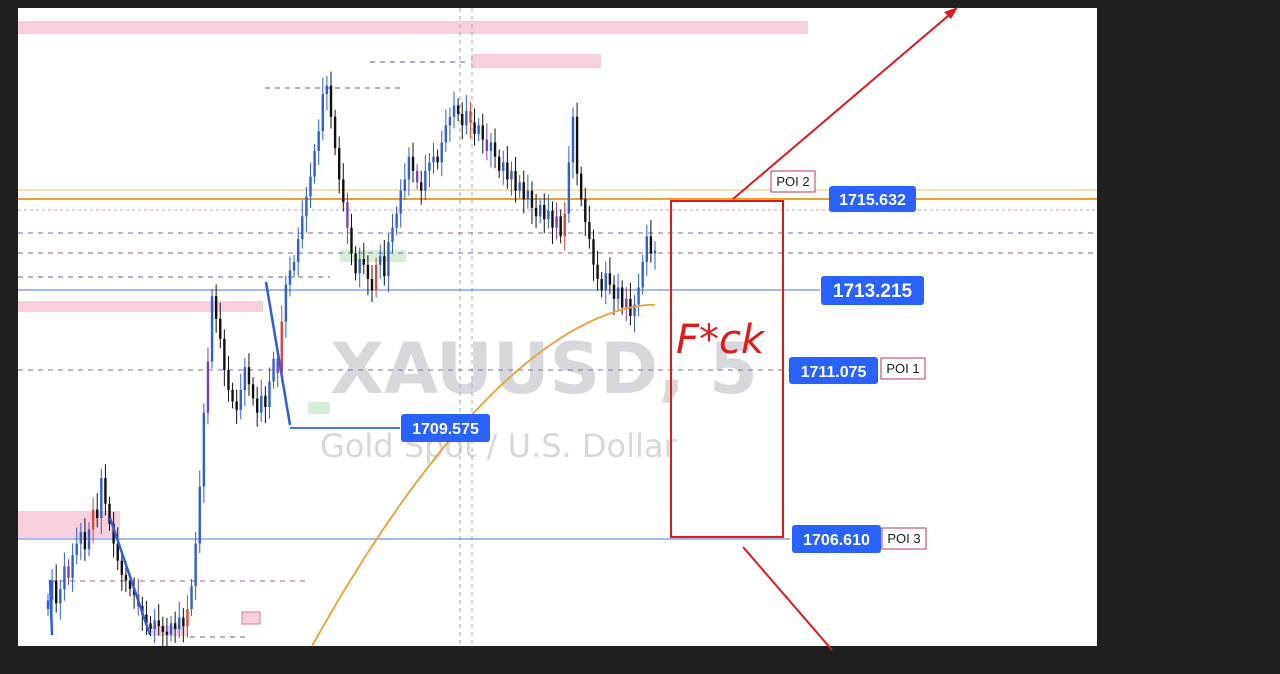  I want to click on poi-2-label: POI 2, so click(793, 181).